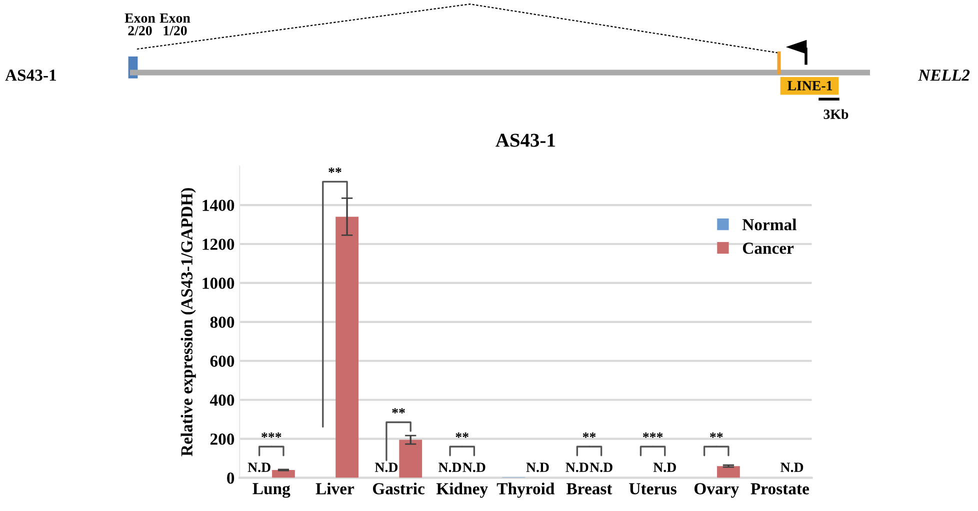 The height and width of the screenshot is (511, 978). What do you see at coordinates (188, 322) in the screenshot?
I see `y-axis-title: Relative expression (AS43-1/GAPDH)` at bounding box center [188, 322].